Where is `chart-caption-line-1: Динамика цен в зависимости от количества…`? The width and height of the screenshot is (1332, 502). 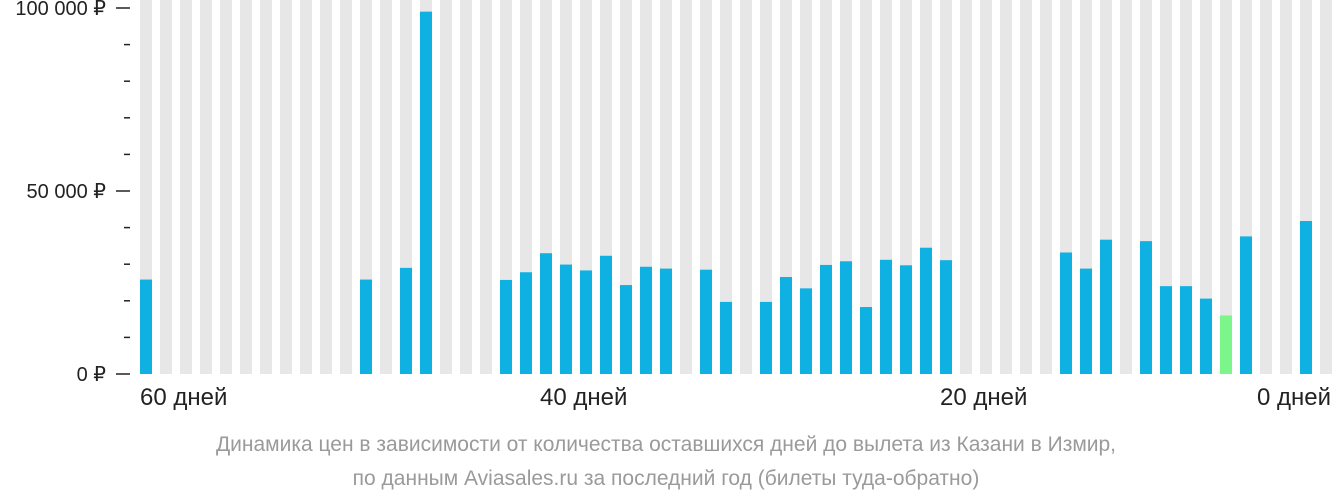
chart-caption-line-1: Динамика цен в зависимости от количества… is located at coordinates (666, 444).